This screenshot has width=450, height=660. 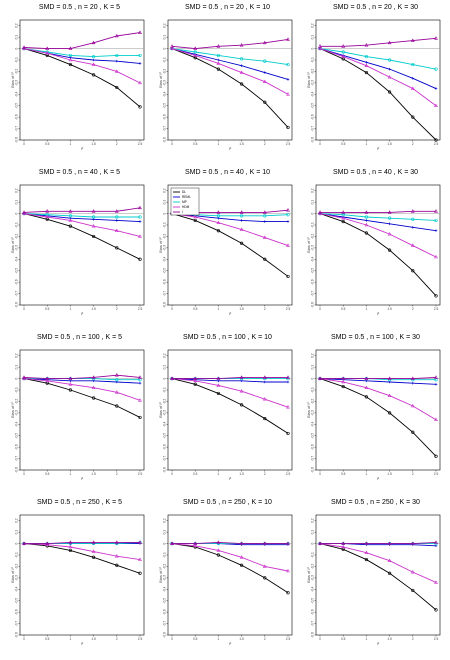 What do you see at coordinates (165, 106) in the screenshot?
I see `y-tick-label: -0.5` at bounding box center [165, 106].